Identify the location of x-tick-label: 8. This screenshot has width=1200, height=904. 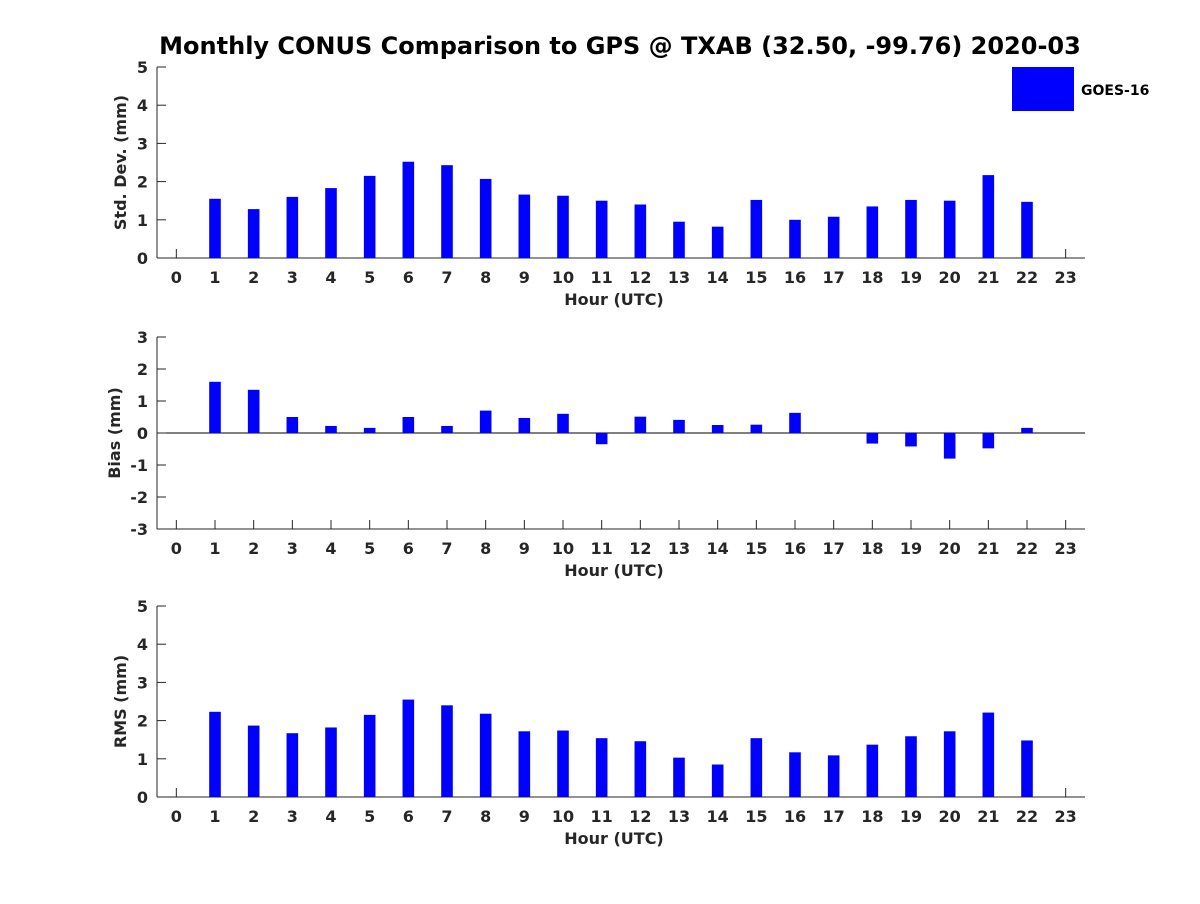
(485, 548).